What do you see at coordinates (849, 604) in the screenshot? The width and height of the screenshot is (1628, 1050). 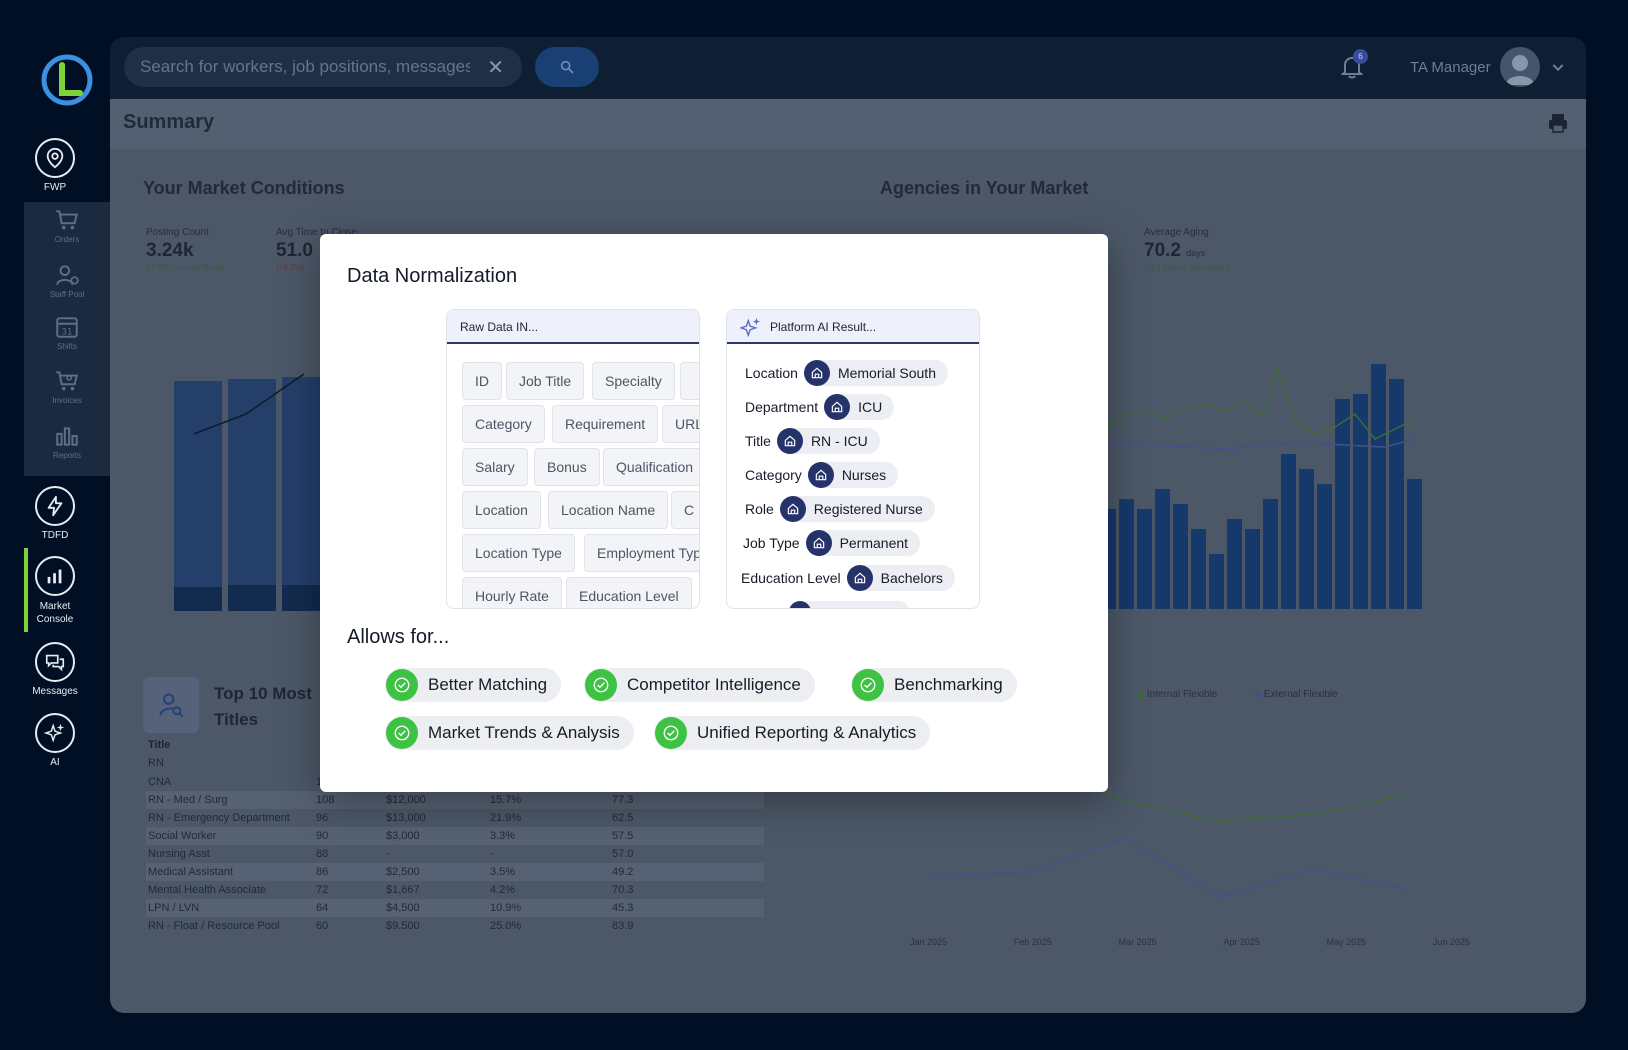 I see `ai-row-partial` at bounding box center [849, 604].